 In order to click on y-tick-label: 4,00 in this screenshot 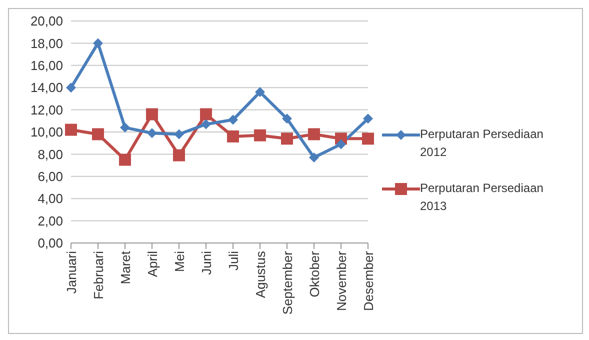, I will do `click(50, 198)`.